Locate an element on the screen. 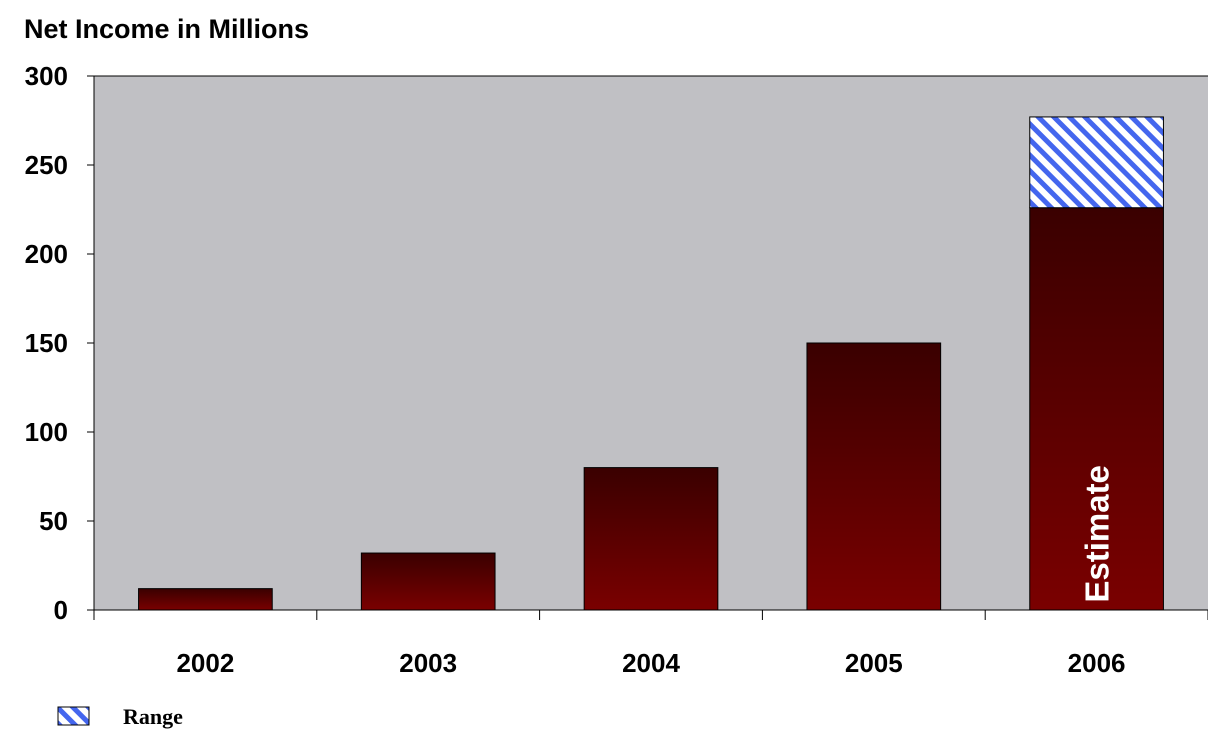 The height and width of the screenshot is (735, 1208). y-tick-label: 0 is located at coordinates (61, 610).